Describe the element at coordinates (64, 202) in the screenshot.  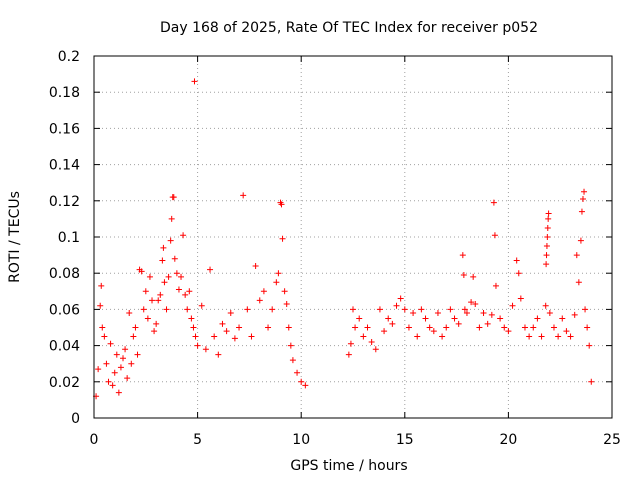
I see `y-tick-label: 0.12` at that location.